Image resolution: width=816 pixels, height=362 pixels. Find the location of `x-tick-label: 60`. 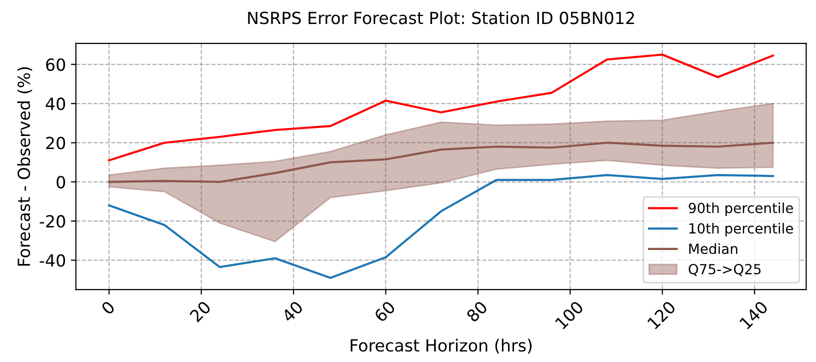

x-tick-label: 60 is located at coordinates (385, 311).